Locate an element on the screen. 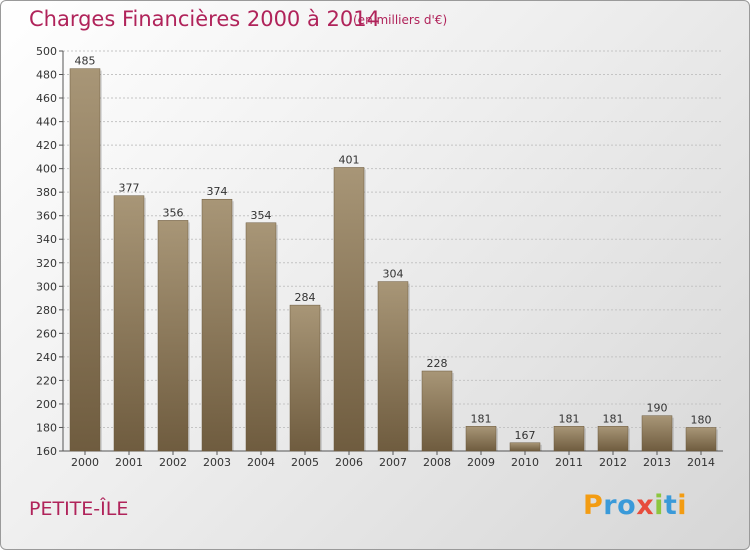 The height and width of the screenshot is (550, 750). y-tick-label: 280 is located at coordinates (46, 310).